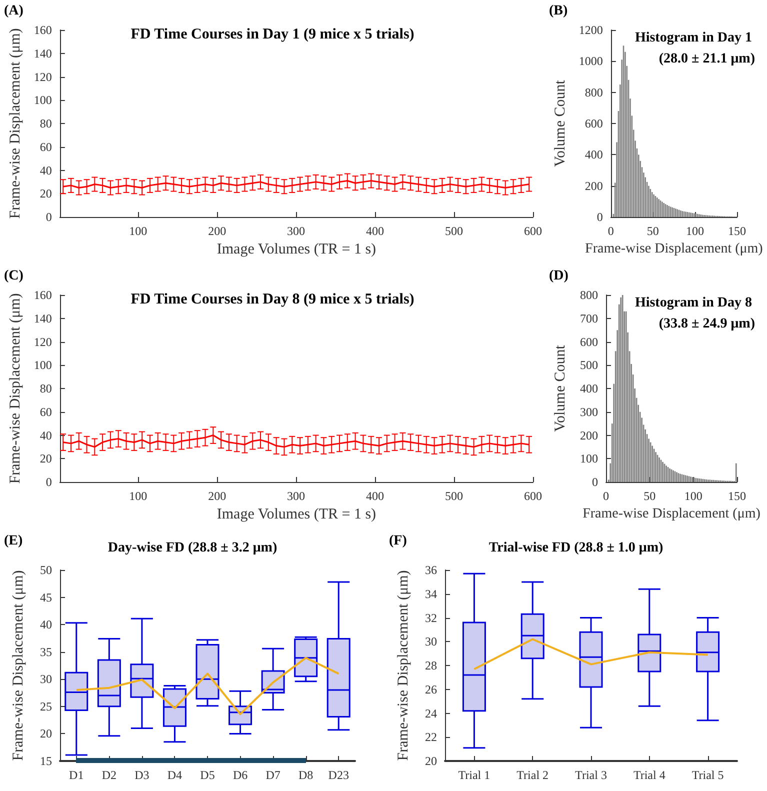 Image resolution: width=767 pixels, height=791 pixels. I want to click on text: (F), so click(398, 541).